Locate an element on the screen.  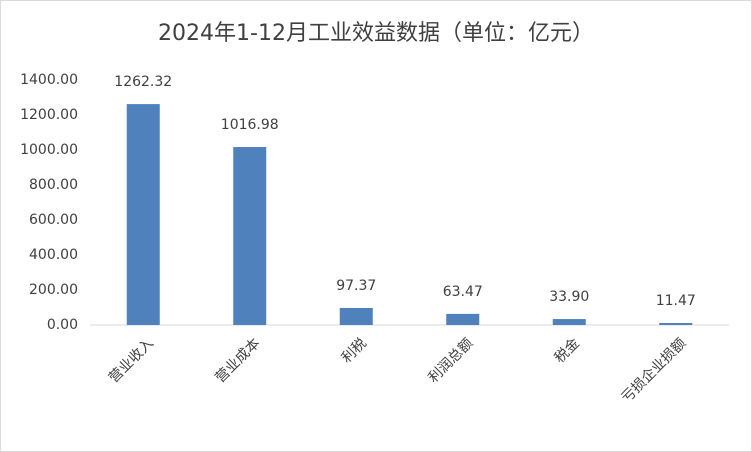
data-label: 1262.32 is located at coordinates (143, 82).